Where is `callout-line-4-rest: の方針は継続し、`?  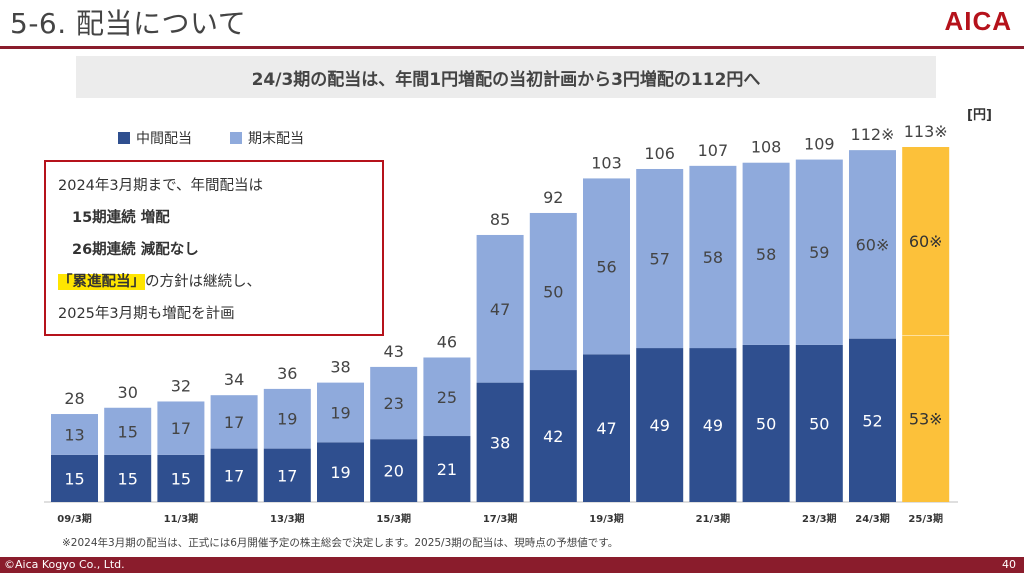 callout-line-4-rest: の方針は継続し、 is located at coordinates (203, 282).